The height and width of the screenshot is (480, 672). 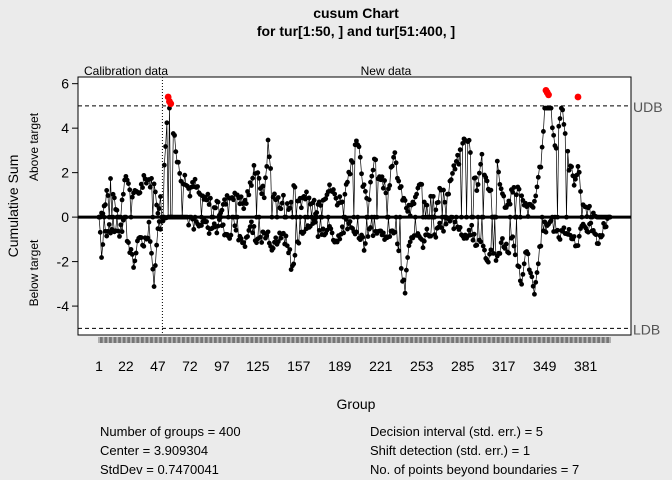 I want to click on new-data-label: New data, so click(x=386, y=71).